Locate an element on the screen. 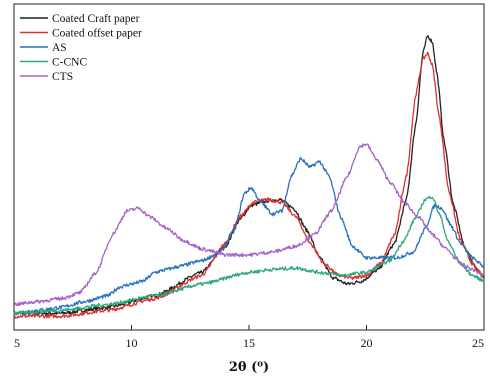 Image resolution: width=490 pixels, height=379 pixels. legend-label: Coated offset paper is located at coordinates (97, 34).